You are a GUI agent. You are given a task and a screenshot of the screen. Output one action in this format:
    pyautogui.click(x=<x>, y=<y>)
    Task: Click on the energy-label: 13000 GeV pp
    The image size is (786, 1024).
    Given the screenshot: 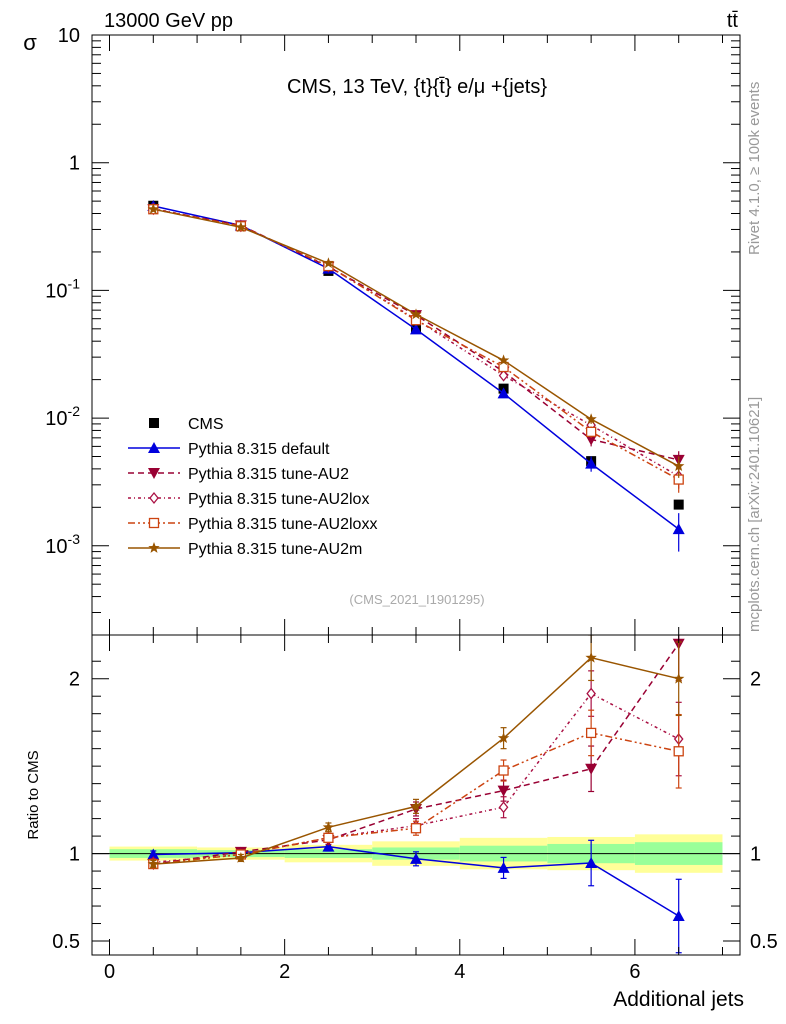 What is the action you would take?
    pyautogui.click(x=168, y=21)
    